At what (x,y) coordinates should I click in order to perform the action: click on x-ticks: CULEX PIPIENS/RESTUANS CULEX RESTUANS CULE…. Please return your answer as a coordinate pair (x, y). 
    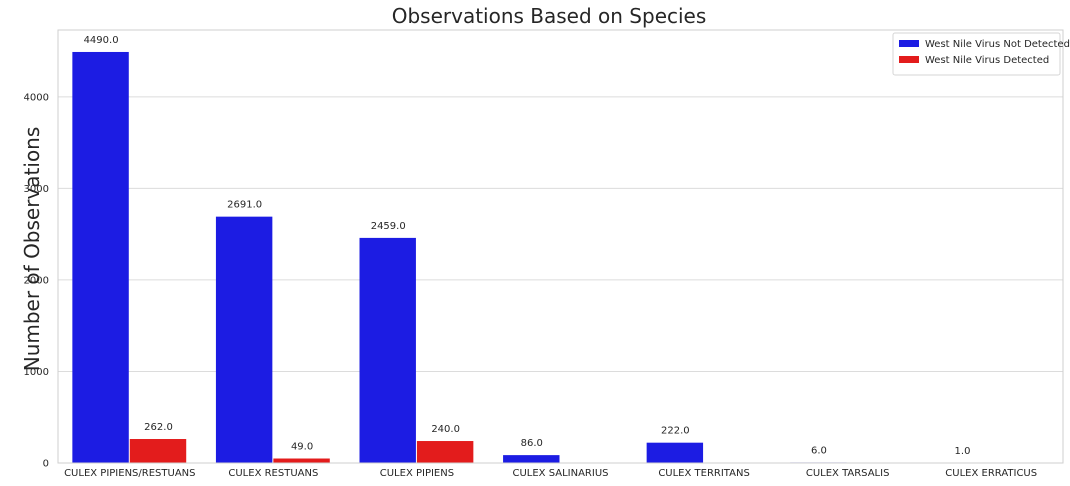
    Looking at the image, I should click on (550, 473).